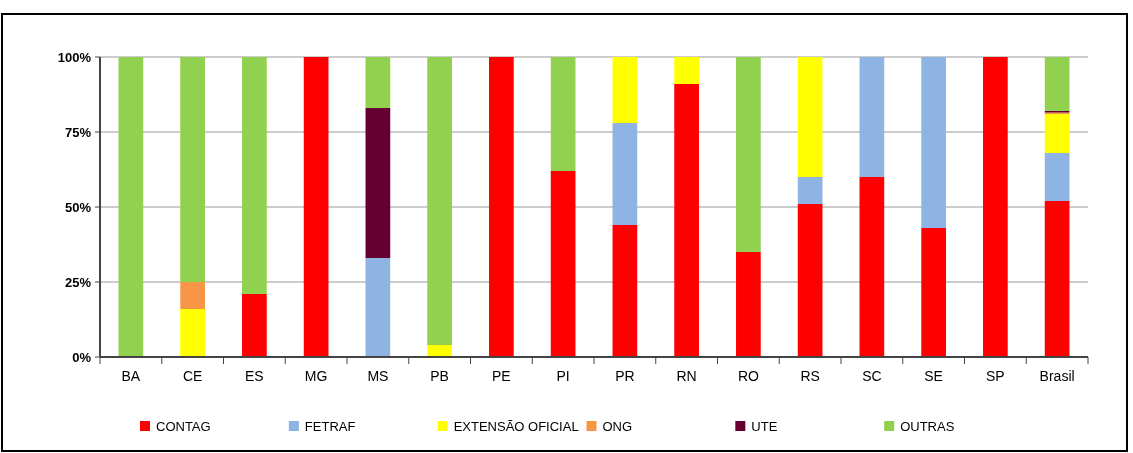  I want to click on x-tick-label: PR, so click(625, 376).